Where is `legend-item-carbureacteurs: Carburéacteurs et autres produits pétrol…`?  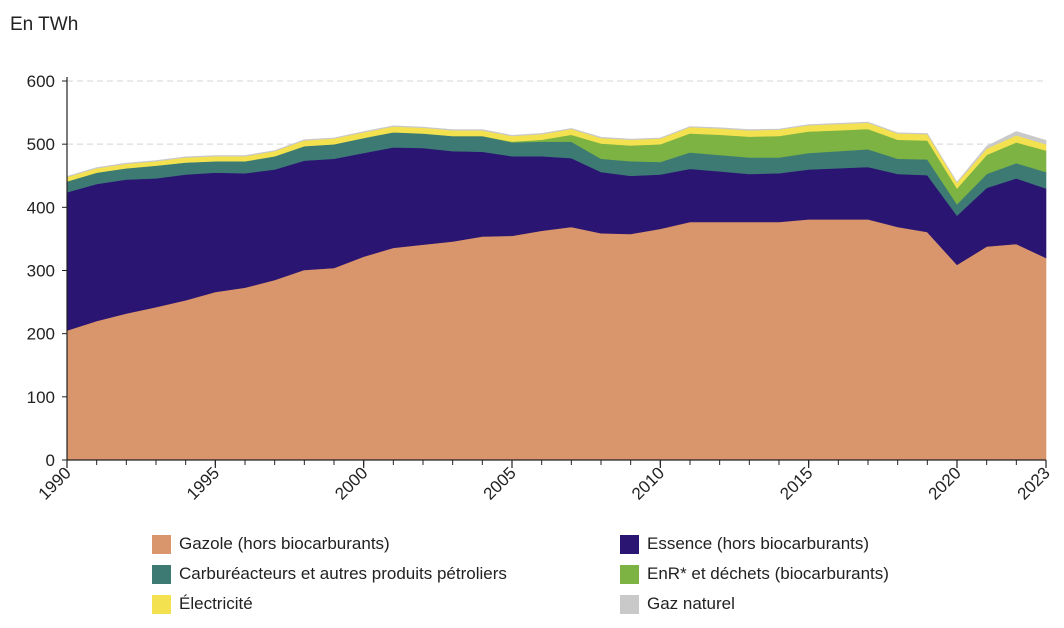 legend-item-carbureacteurs: Carburéacteurs et autres produits pétrol… is located at coordinates (386, 574).